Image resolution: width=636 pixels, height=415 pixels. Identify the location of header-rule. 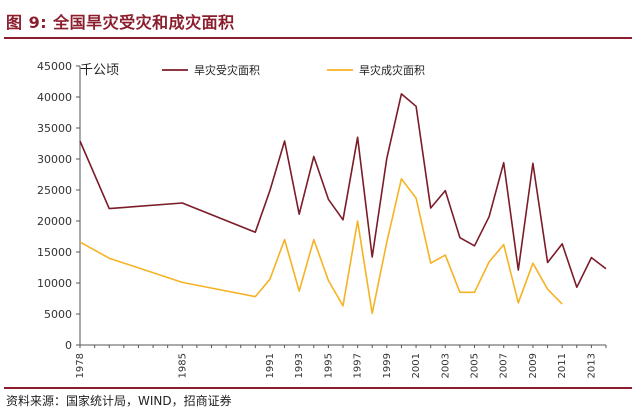
(318, 38).